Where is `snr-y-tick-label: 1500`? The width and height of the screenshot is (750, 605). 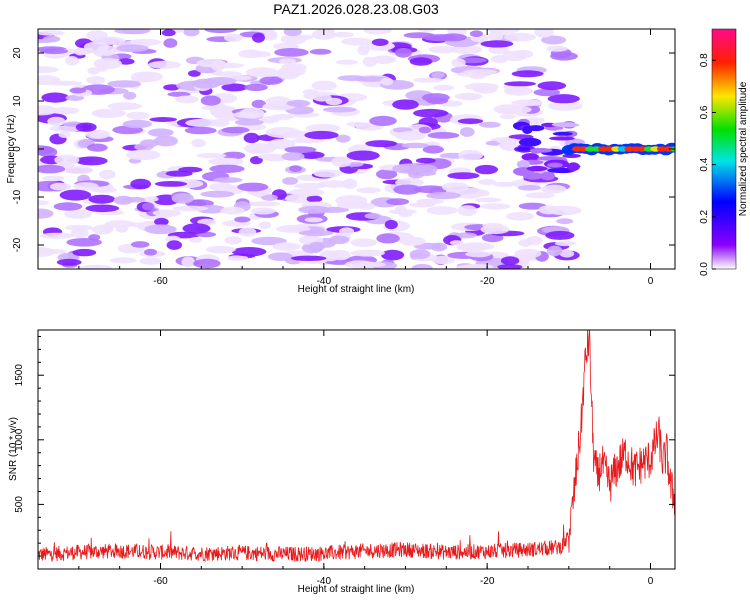 snr-y-tick-label: 1500 is located at coordinates (19, 375).